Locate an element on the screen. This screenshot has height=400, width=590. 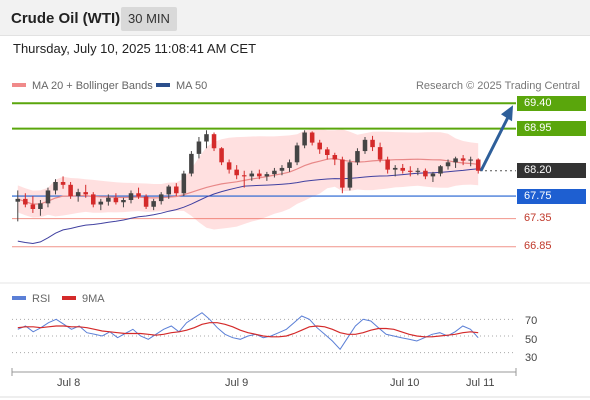
level-label-68-95: 68.95 is located at coordinates (551, 129).